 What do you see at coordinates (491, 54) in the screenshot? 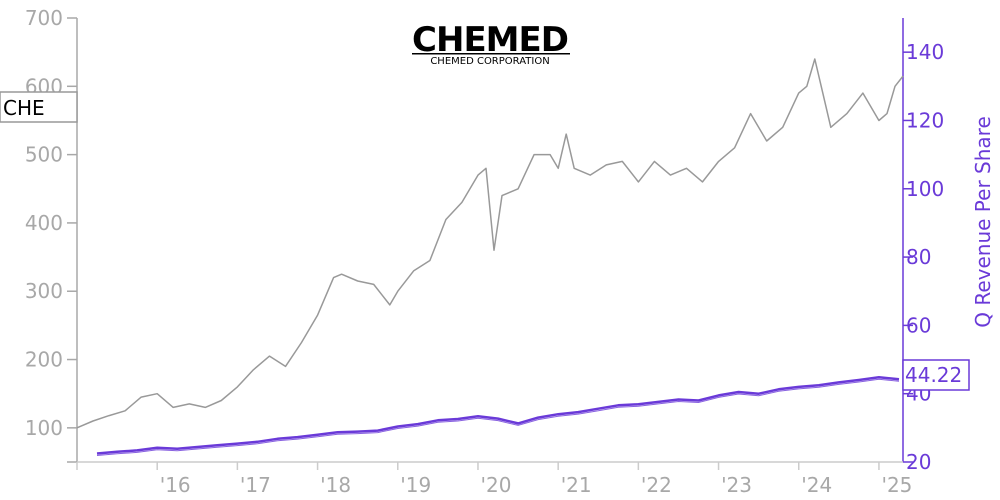
I see `logo-underline` at bounding box center [491, 54].